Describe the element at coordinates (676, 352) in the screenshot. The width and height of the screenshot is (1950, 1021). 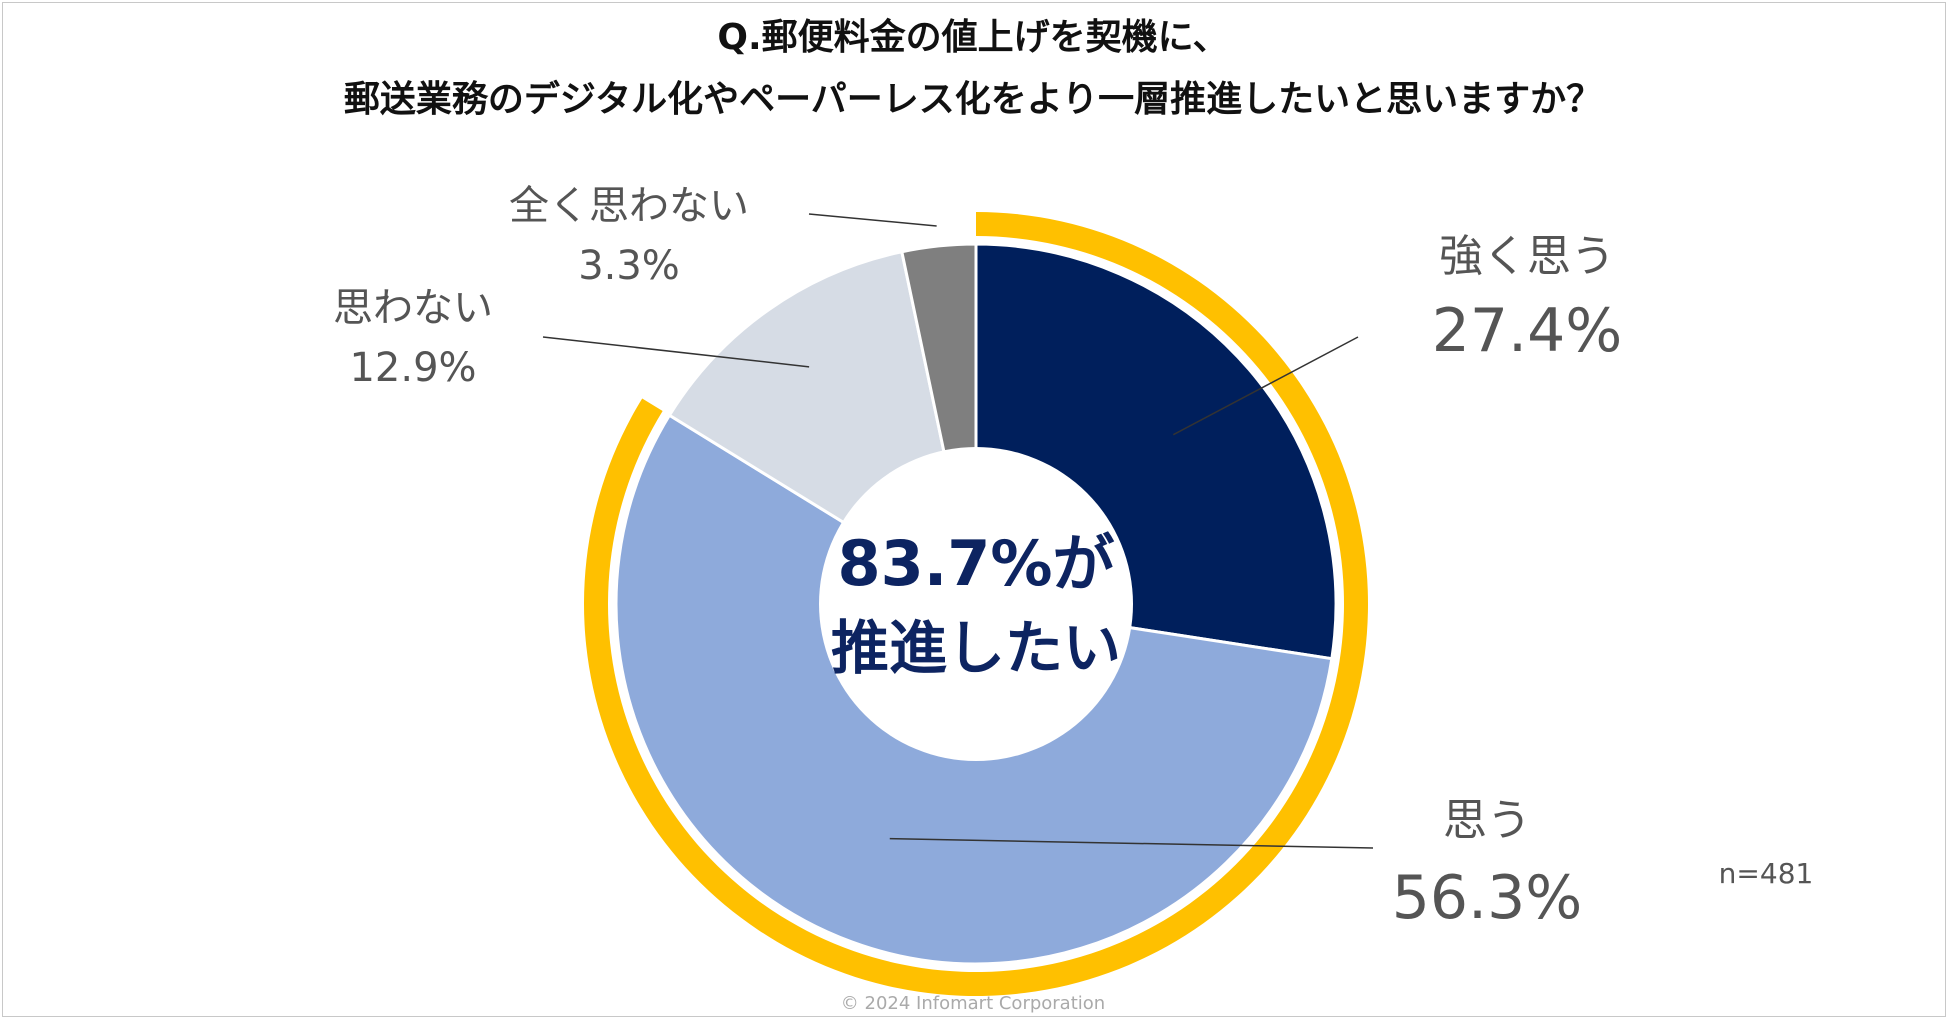
I see `leader-disagree` at that location.